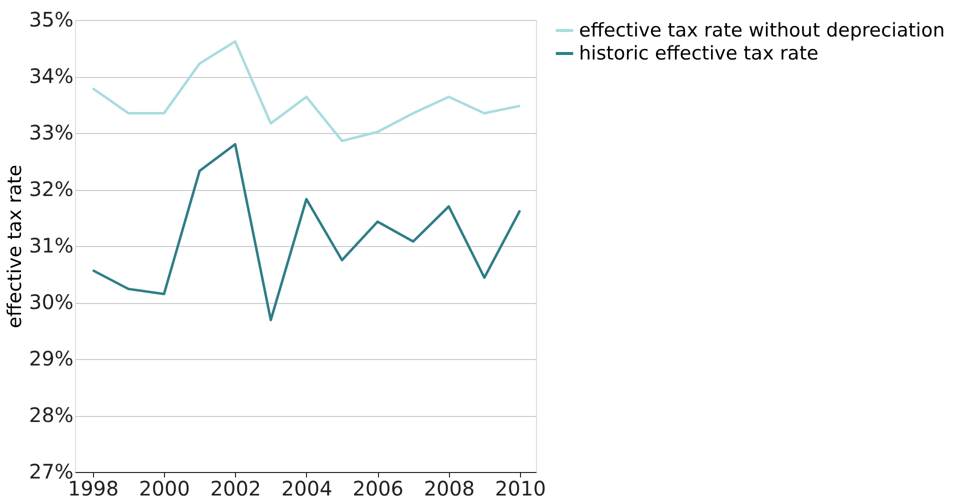 The height and width of the screenshot is (504, 953). What do you see at coordinates (762, 31) in the screenshot?
I see `legend-label: effective tax rate without depreciation` at bounding box center [762, 31].